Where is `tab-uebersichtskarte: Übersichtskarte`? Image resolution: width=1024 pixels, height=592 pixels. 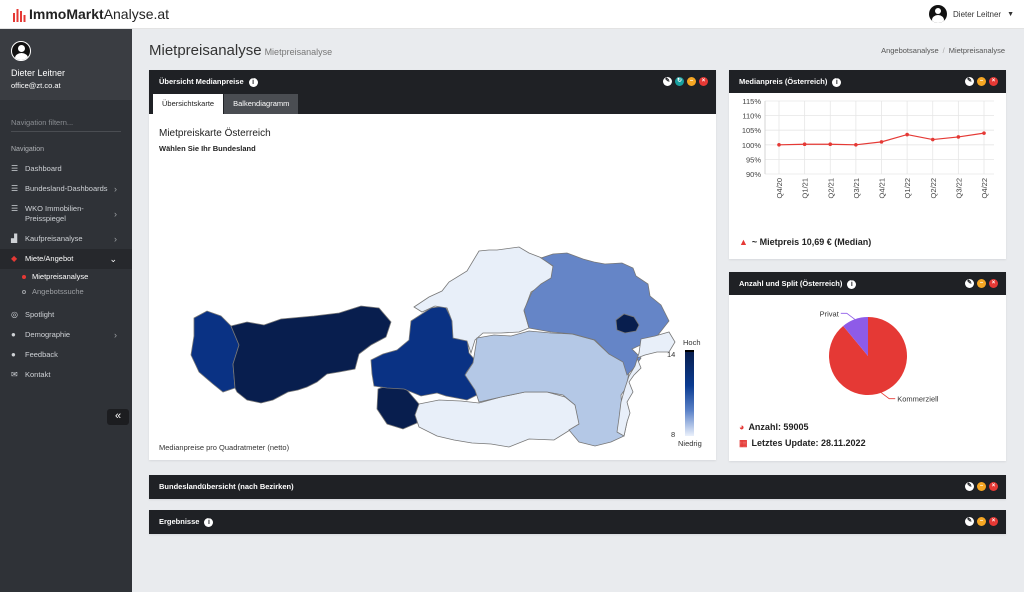 tab-uebersichtskarte: Übersichtskarte is located at coordinates (188, 104).